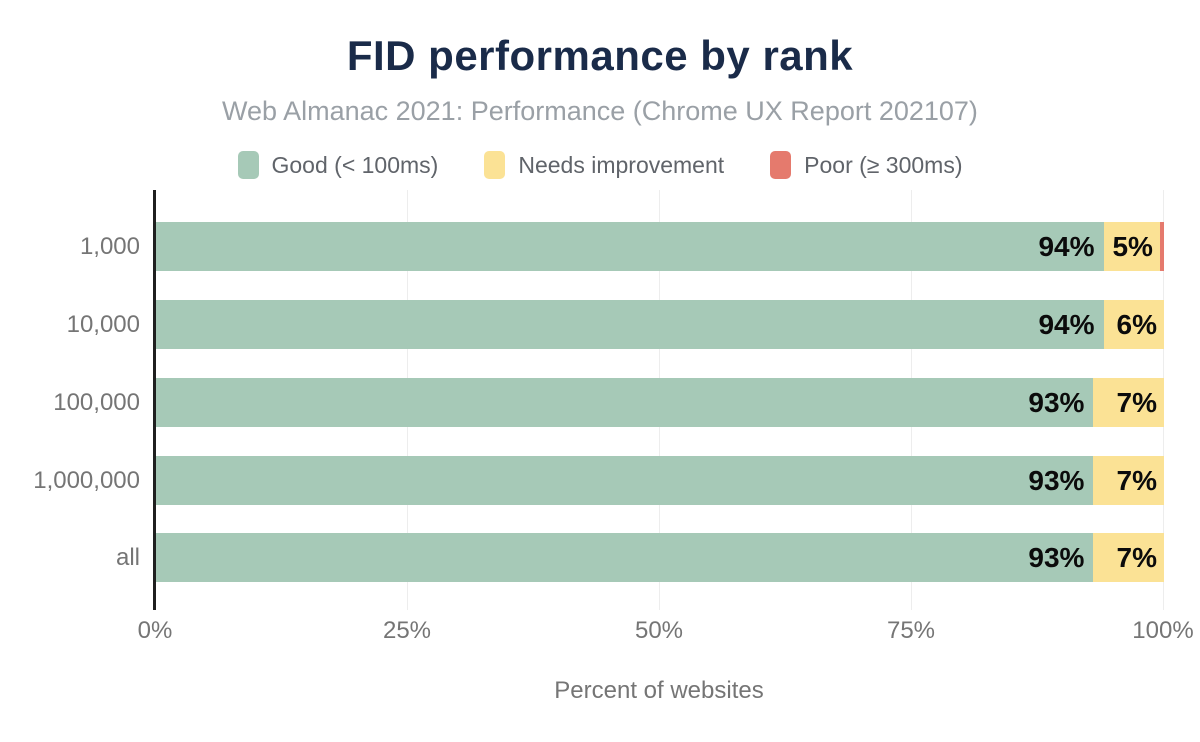  Describe the element at coordinates (659, 630) in the screenshot. I see `x-tick-50%: 50%` at that location.